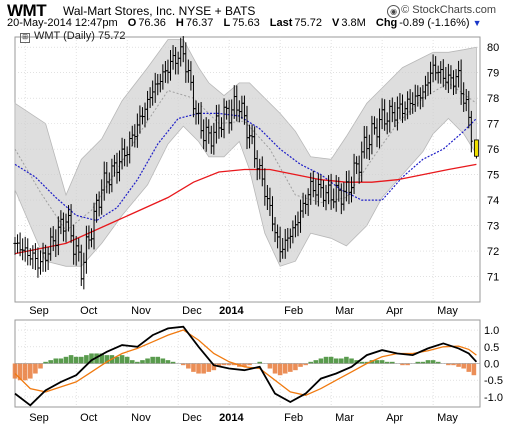 The image size is (520, 429). What do you see at coordinates (39, 418) in the screenshot?
I see `macd-x-label: Sep` at bounding box center [39, 418].